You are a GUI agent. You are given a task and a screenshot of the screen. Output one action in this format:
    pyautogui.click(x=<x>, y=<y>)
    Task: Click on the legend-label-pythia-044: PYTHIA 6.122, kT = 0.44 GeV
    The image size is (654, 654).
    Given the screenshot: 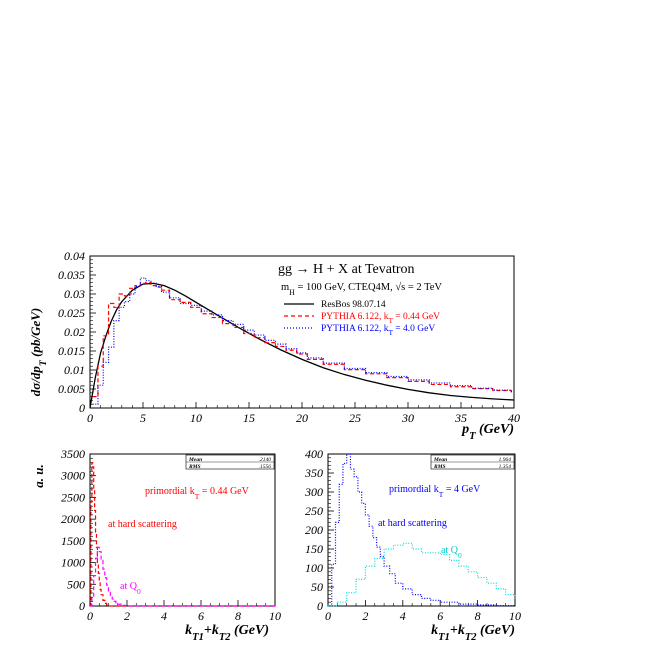 What is the action you would take?
    pyautogui.click(x=380, y=318)
    